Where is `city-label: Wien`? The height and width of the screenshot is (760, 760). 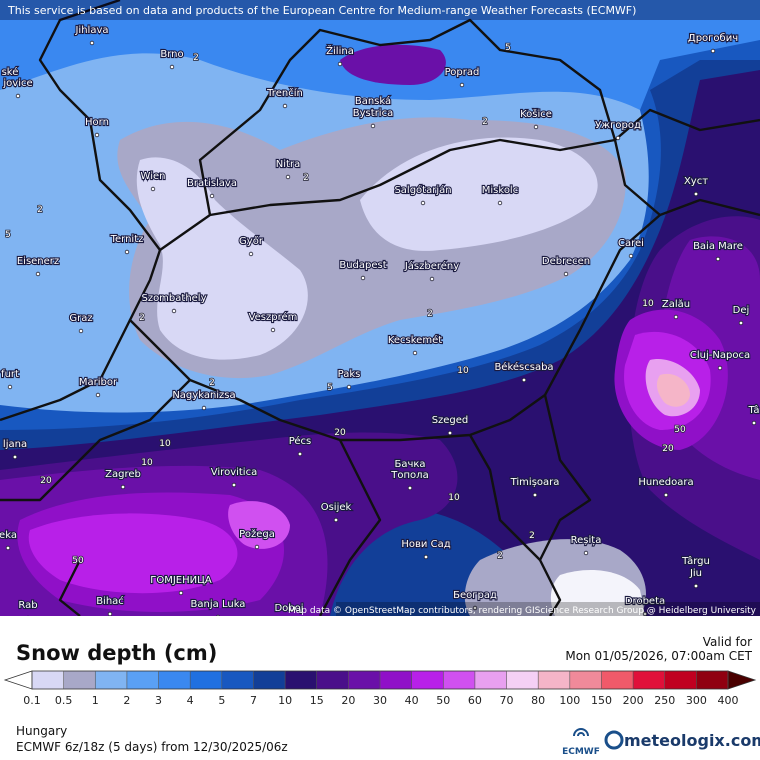 city-label: Wien is located at coordinates (153, 176).